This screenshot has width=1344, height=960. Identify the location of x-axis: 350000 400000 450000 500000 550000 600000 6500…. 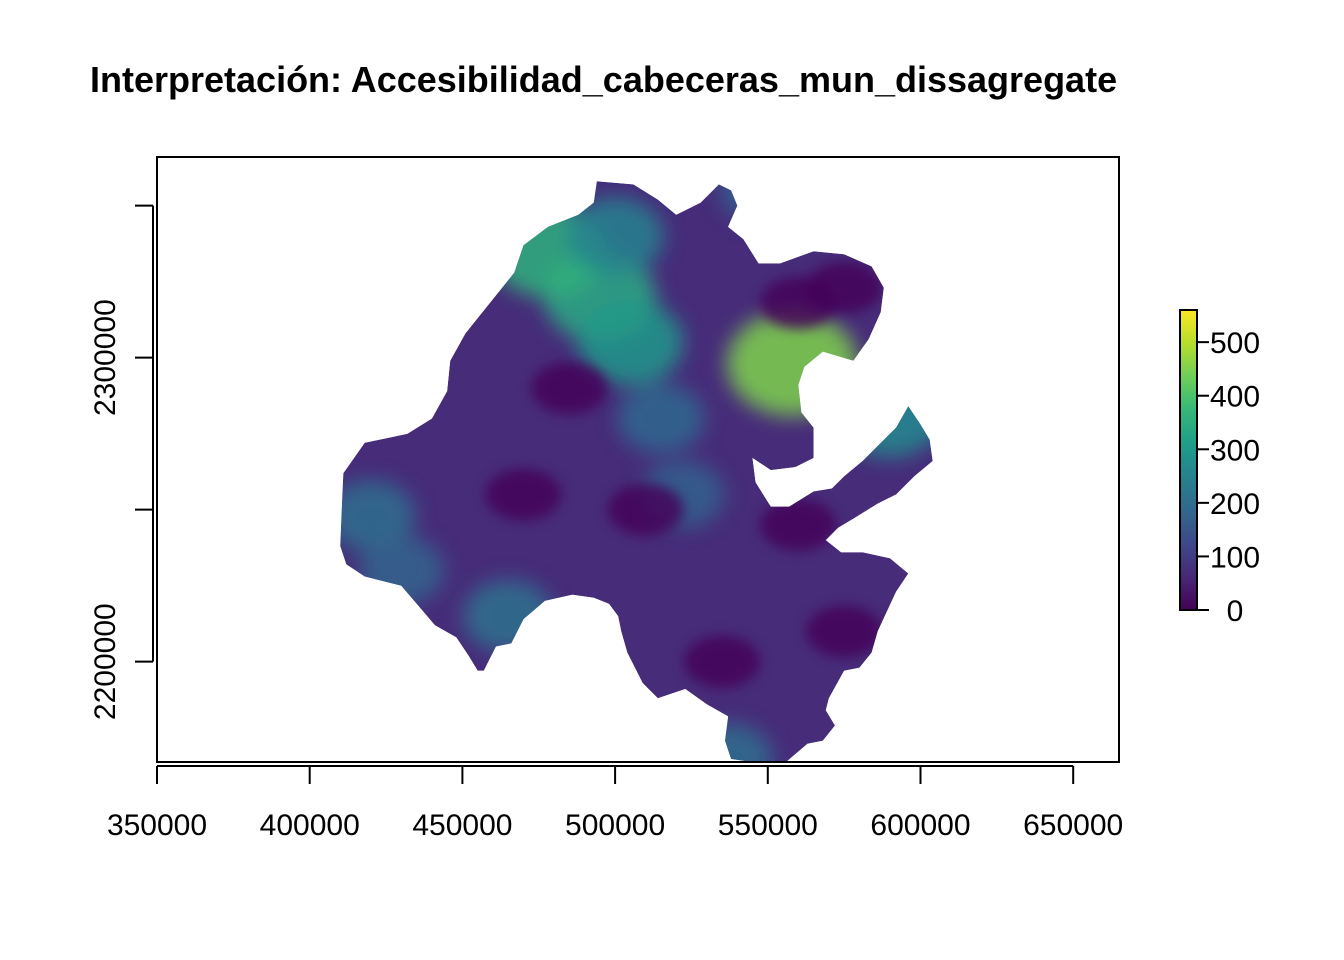
(615, 803).